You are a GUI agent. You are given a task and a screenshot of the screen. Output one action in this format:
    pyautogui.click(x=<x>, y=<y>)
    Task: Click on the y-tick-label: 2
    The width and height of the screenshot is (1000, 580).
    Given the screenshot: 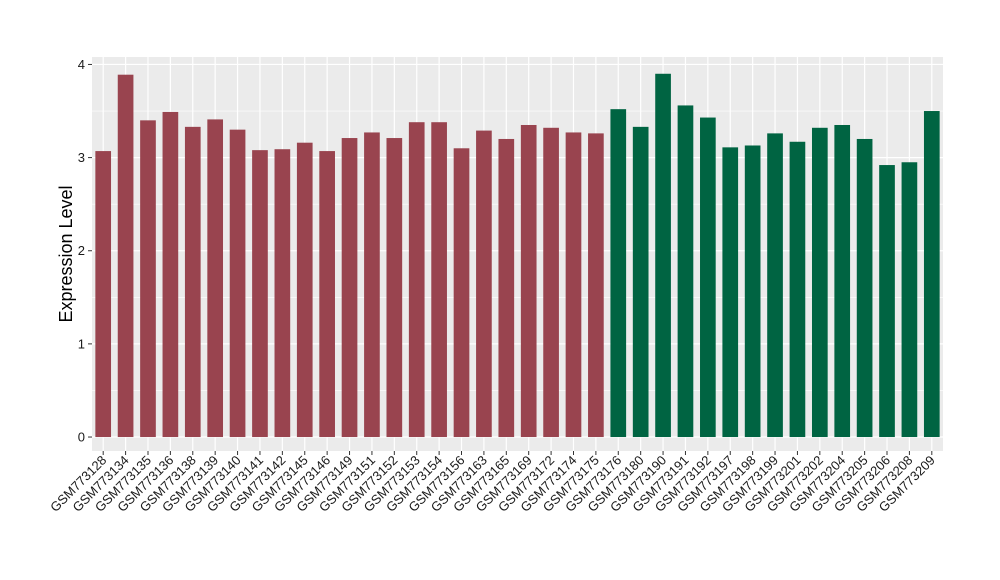 What is the action you would take?
    pyautogui.click(x=81, y=250)
    